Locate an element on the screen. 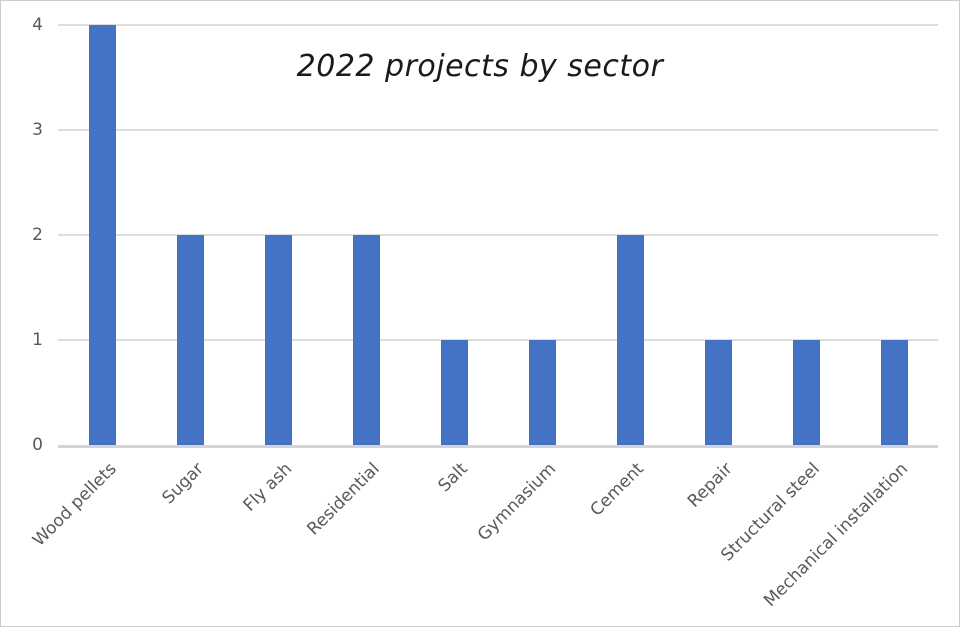 The height and width of the screenshot is (627, 960). chart-title: 2022 projects by sector is located at coordinates (480, 66).